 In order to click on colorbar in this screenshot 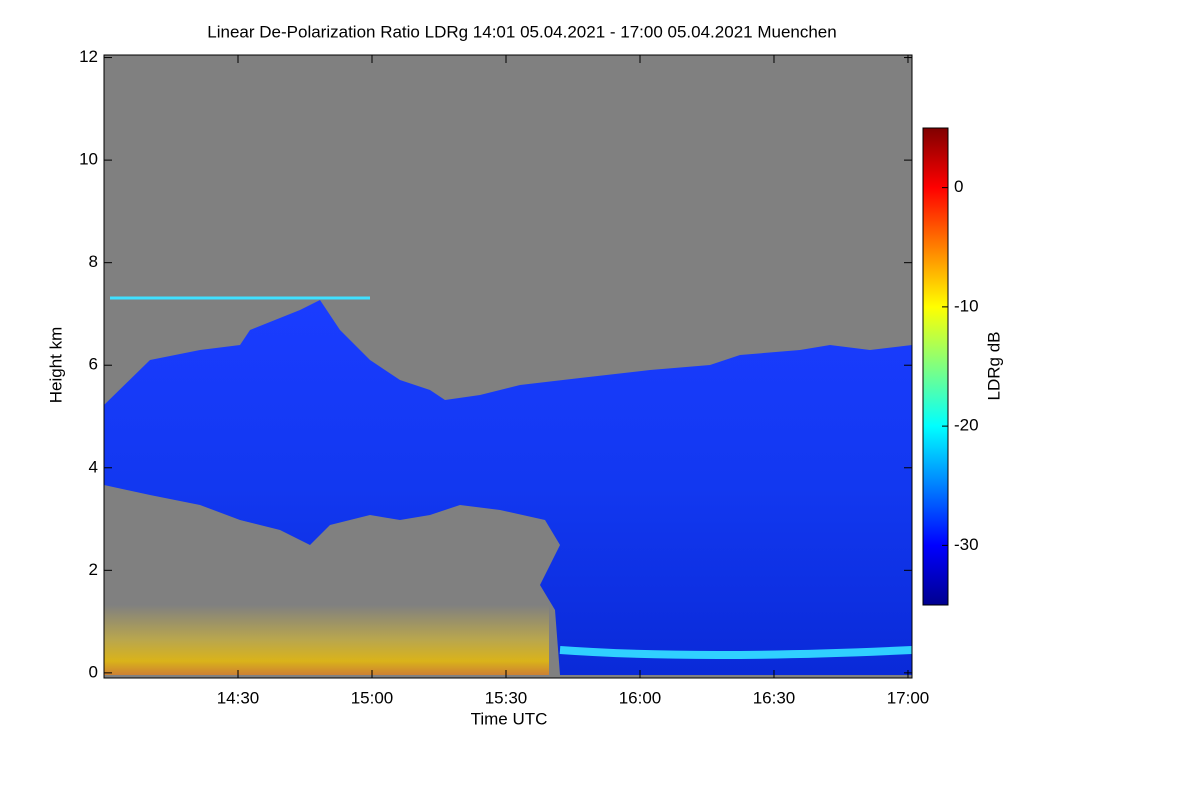, I will do `click(935, 366)`.